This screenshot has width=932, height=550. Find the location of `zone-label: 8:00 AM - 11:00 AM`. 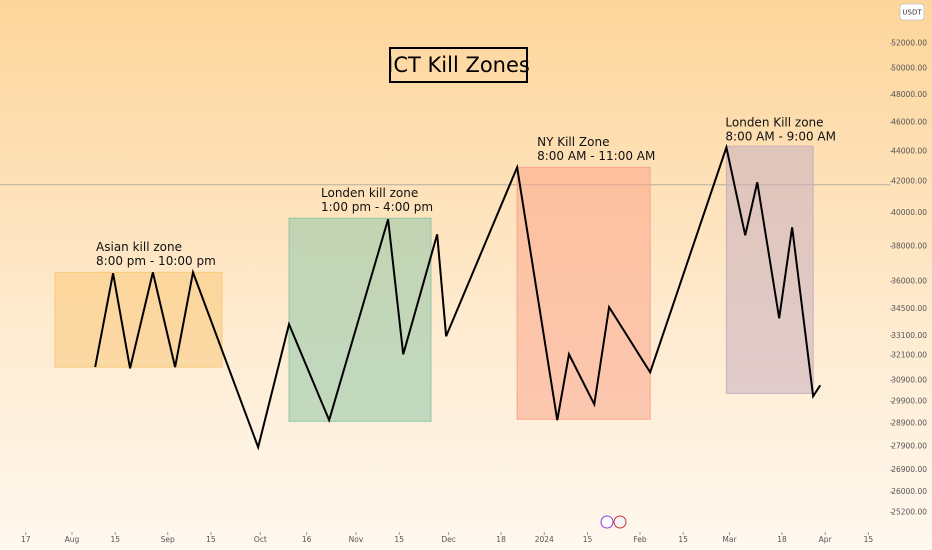

zone-label: 8:00 AM - 11:00 AM is located at coordinates (596, 156).